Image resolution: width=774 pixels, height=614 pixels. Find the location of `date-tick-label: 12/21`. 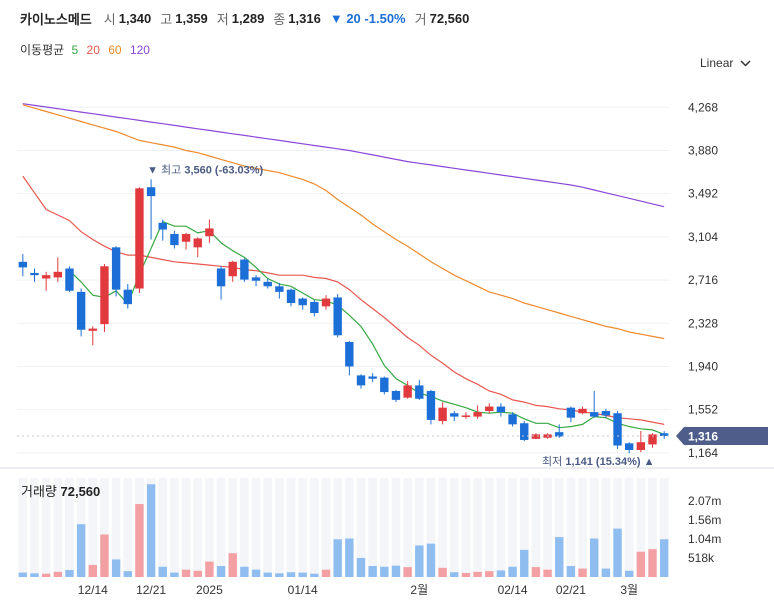

date-tick-label: 12/21 is located at coordinates (151, 590).